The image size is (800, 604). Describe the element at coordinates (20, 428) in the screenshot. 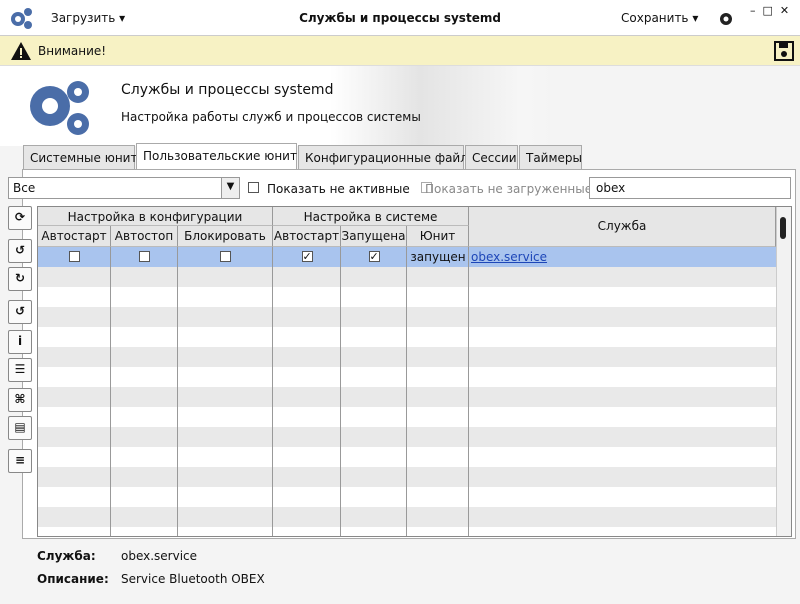

I see `toolbar-button: ▤` at that location.